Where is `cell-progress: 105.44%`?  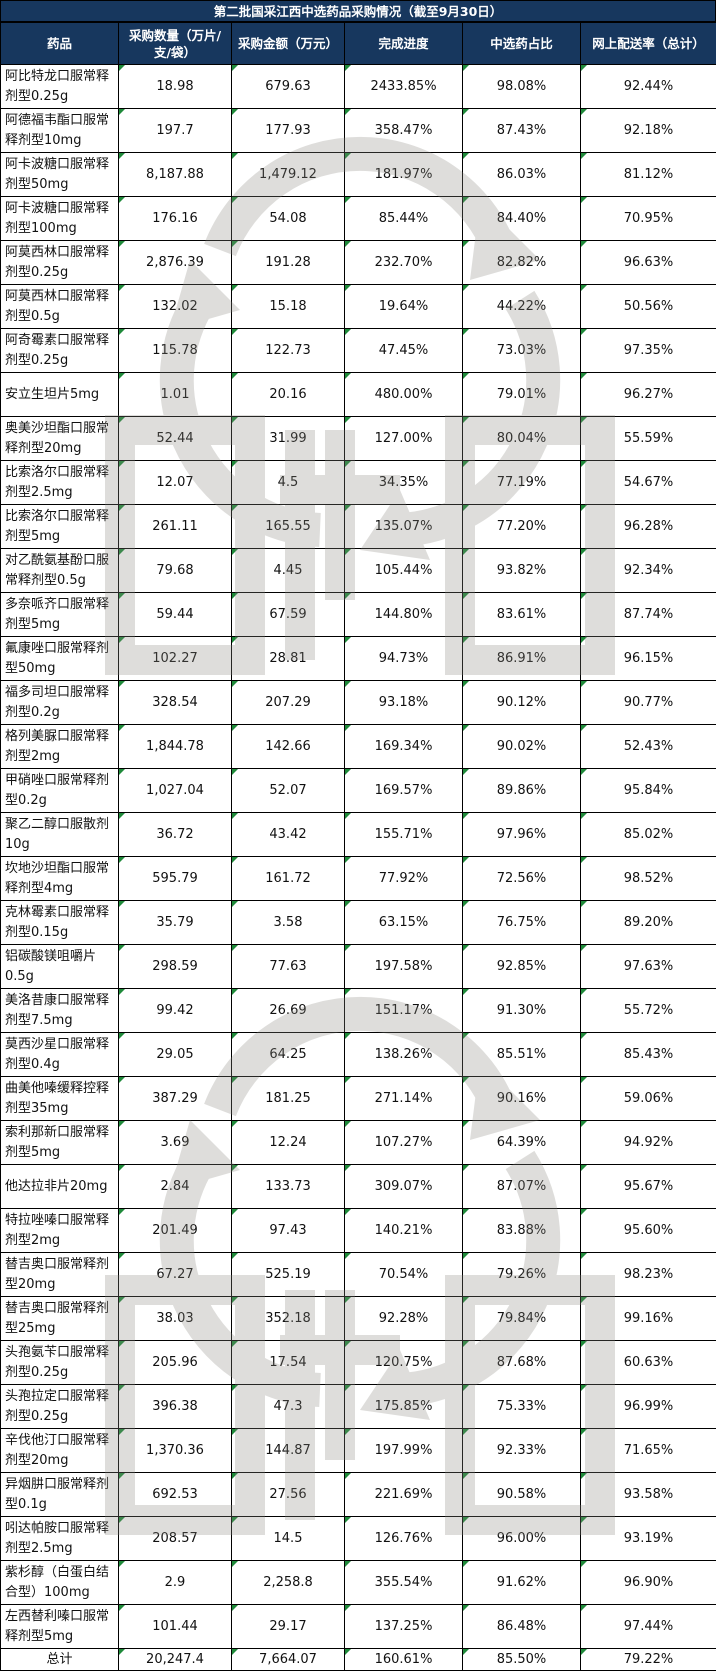
cell-progress: 105.44% is located at coordinates (404, 571).